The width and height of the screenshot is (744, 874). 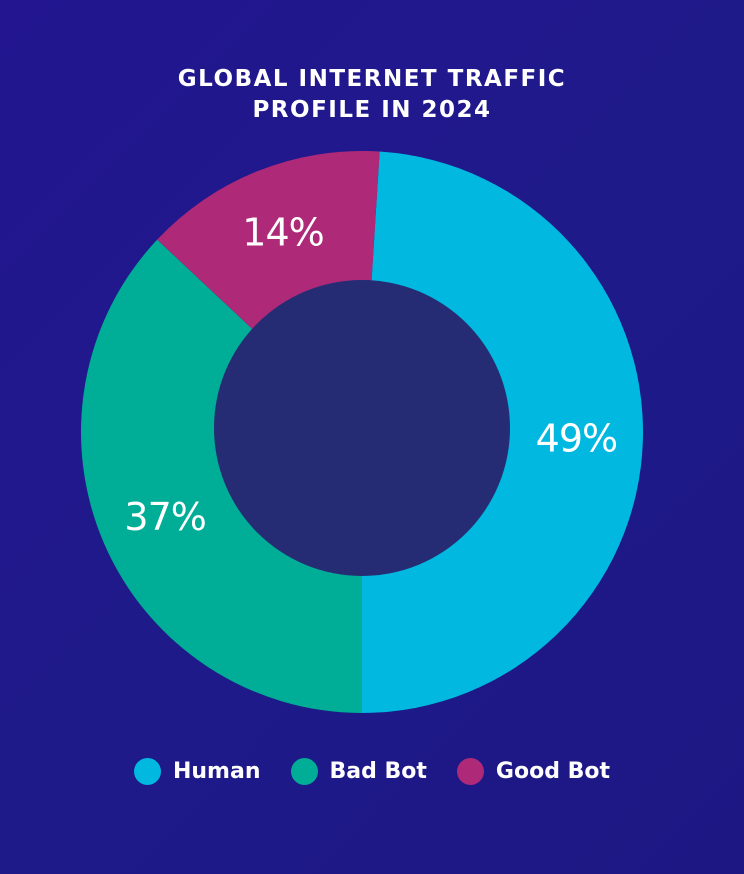 I want to click on legend: Human Bad Bot Good Bot, so click(x=372, y=771).